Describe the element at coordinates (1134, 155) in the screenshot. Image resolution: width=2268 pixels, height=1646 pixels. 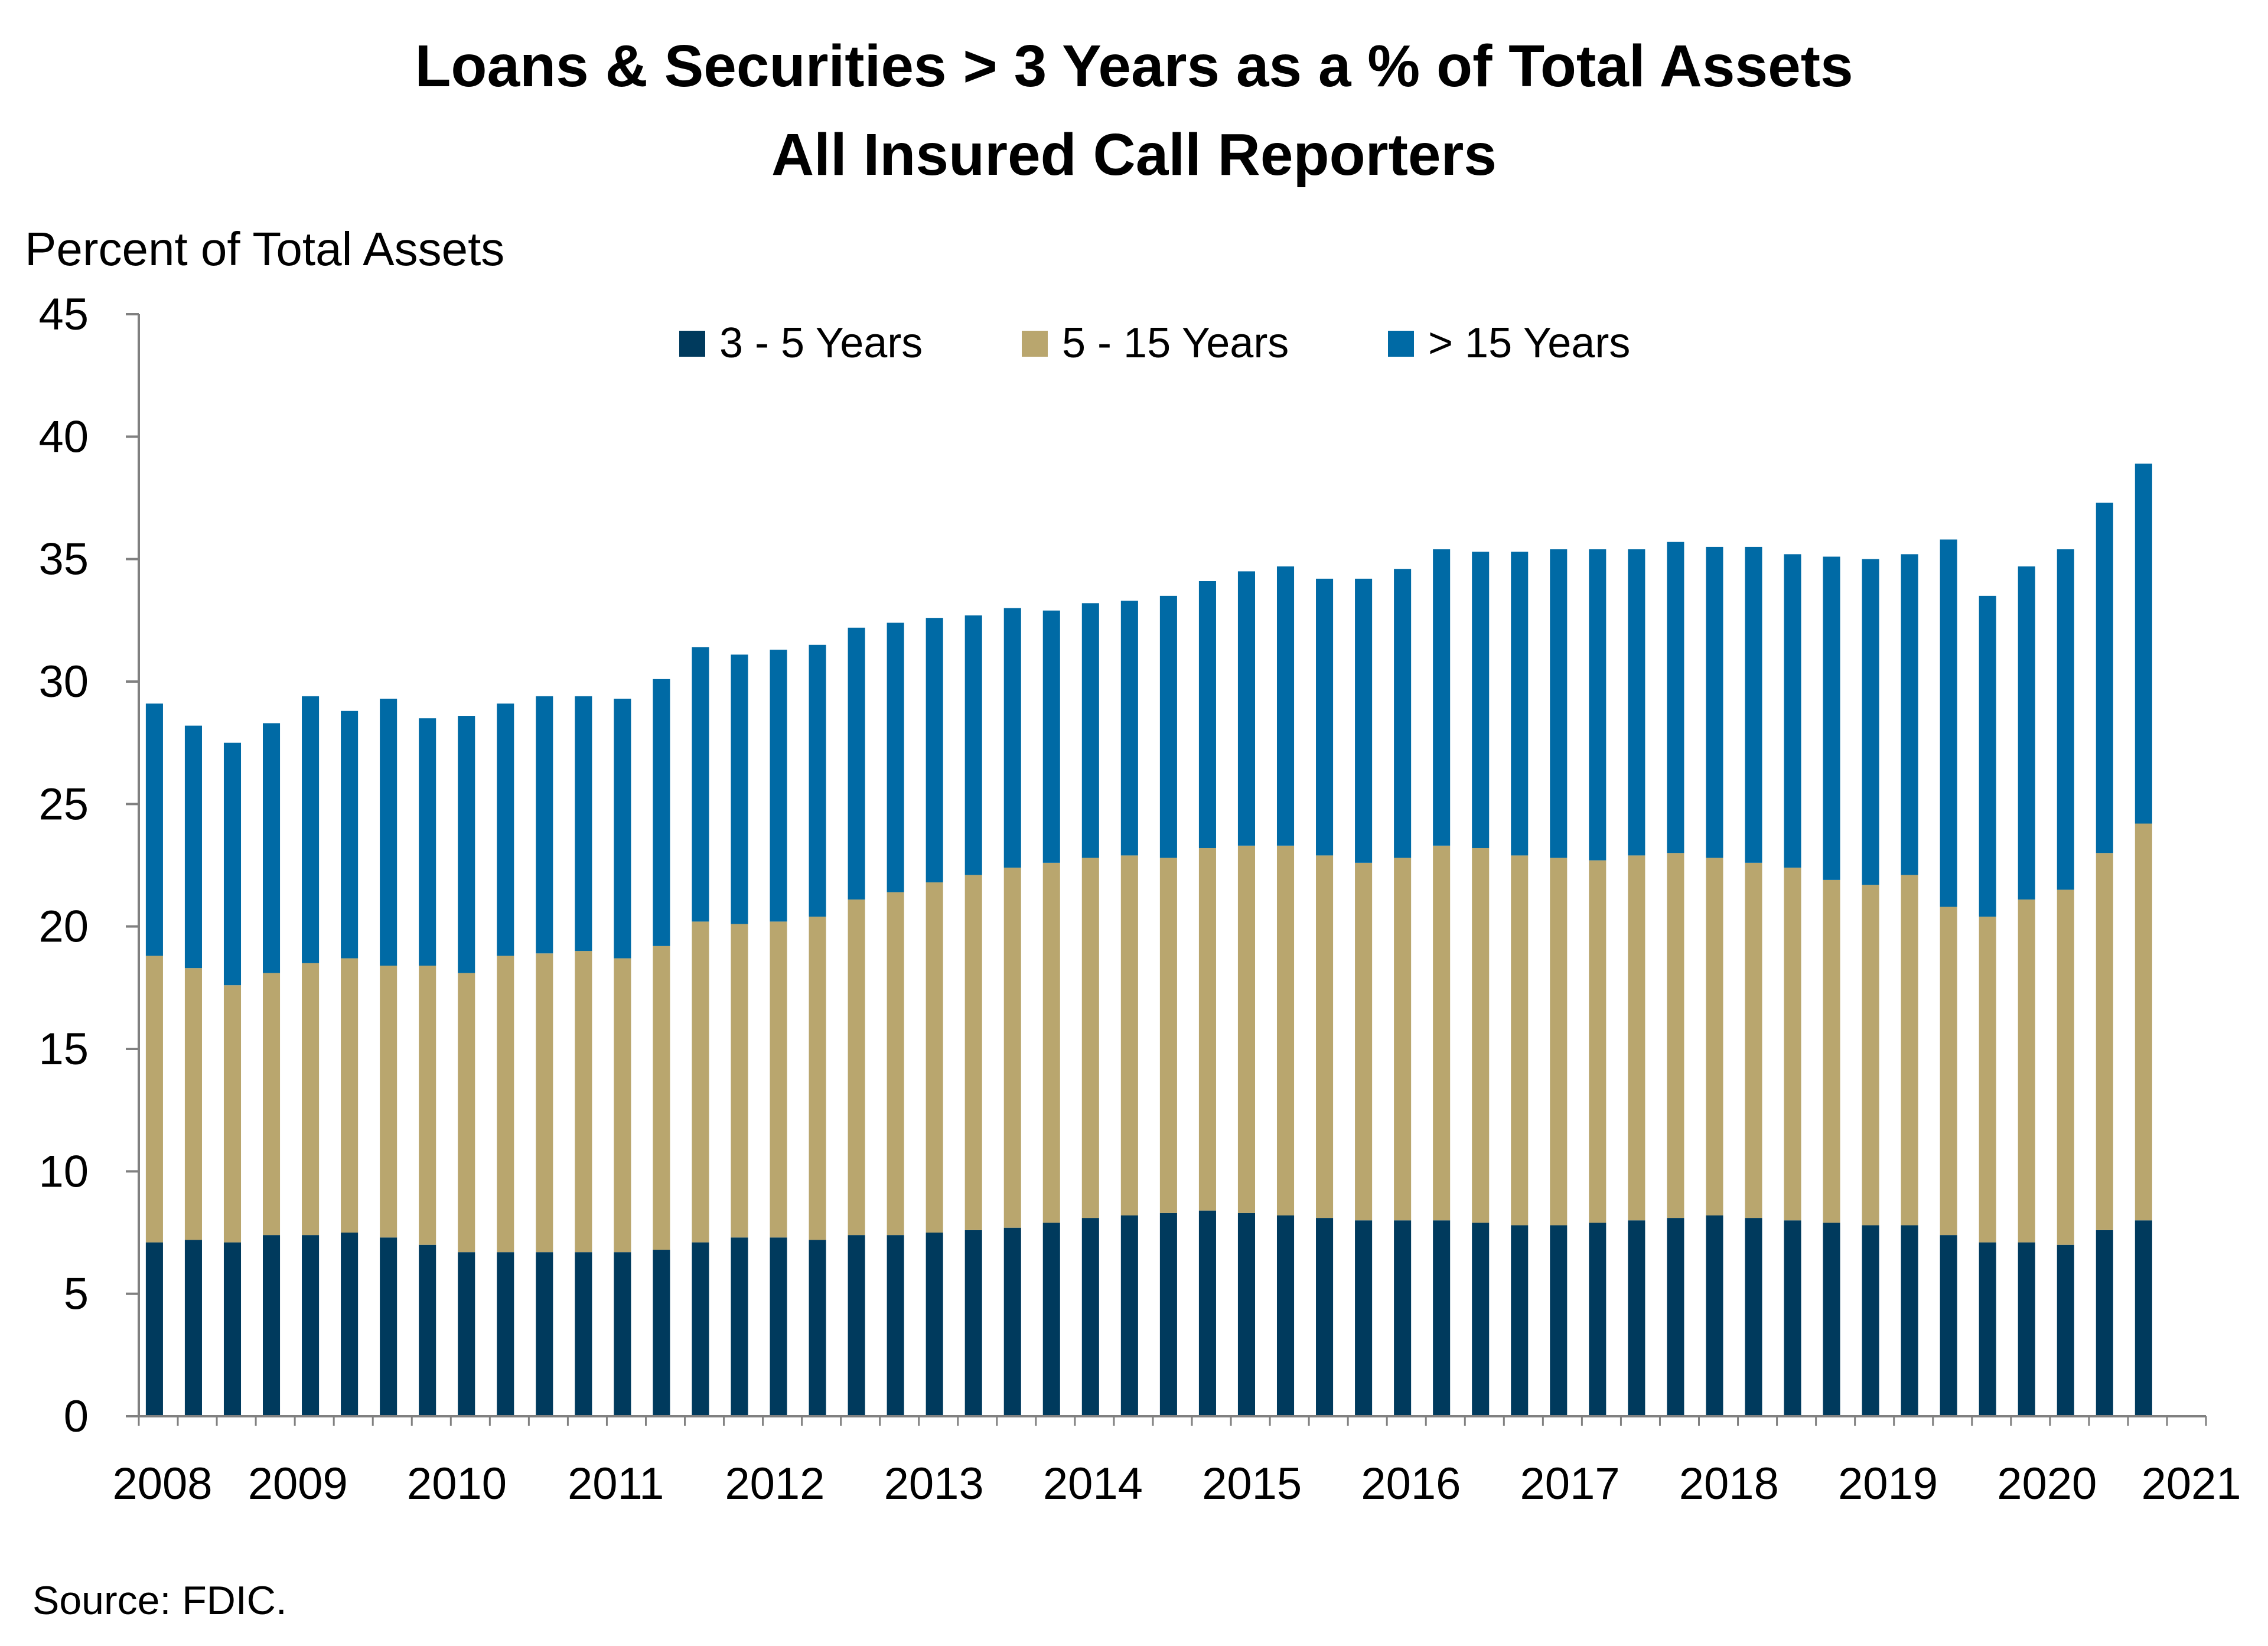
I see `chart-subtitle: All Insured Call Reporters` at that location.